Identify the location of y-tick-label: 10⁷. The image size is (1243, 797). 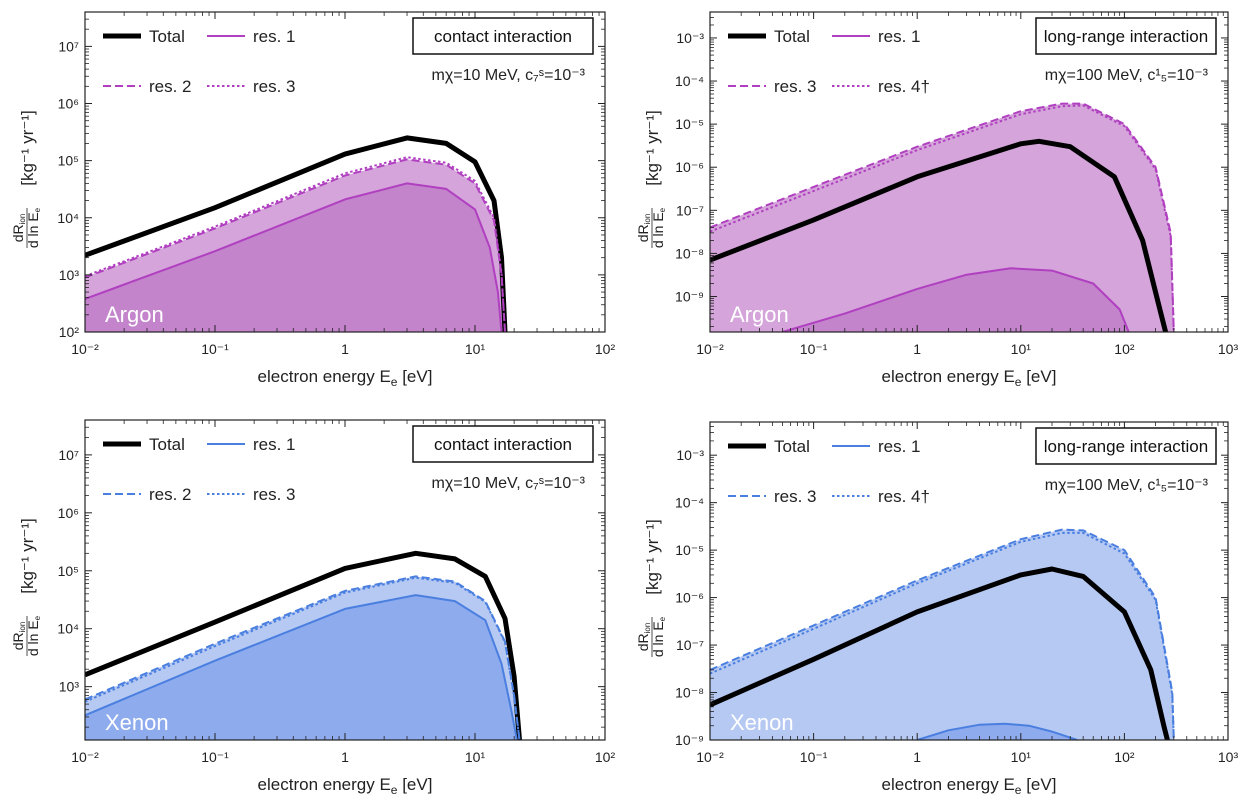
(68, 46).